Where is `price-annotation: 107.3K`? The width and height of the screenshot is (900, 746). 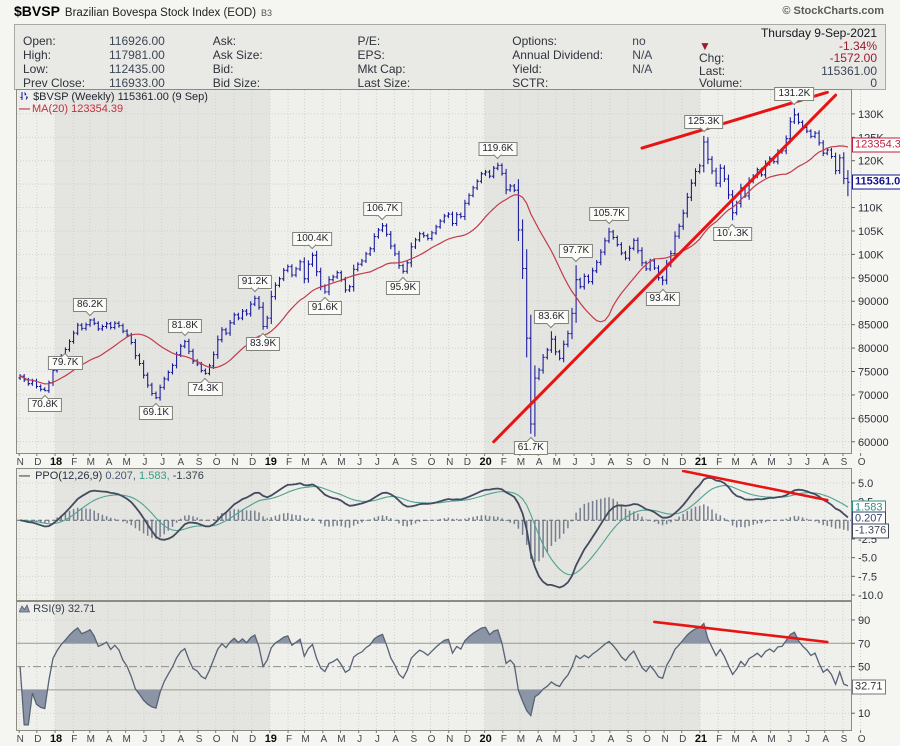
price-annotation: 107.3K is located at coordinates (732, 234).